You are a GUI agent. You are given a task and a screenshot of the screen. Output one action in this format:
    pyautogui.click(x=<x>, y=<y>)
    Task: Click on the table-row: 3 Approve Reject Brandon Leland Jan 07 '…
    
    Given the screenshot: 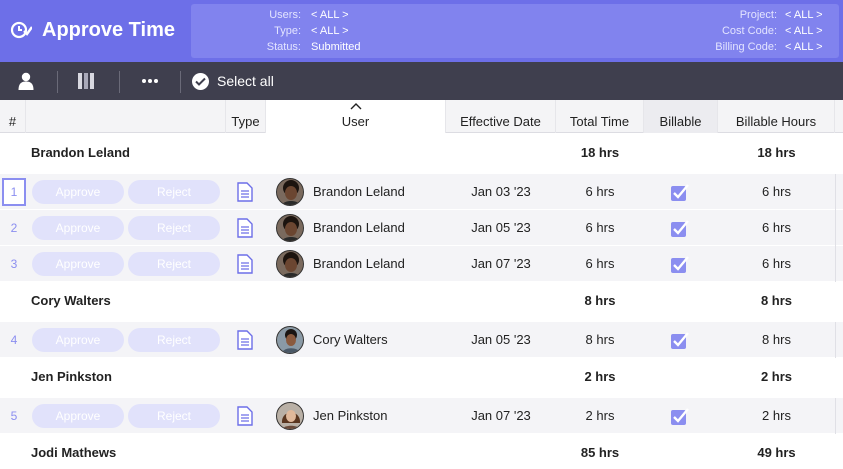 What is the action you would take?
    pyautogui.click(x=421, y=264)
    